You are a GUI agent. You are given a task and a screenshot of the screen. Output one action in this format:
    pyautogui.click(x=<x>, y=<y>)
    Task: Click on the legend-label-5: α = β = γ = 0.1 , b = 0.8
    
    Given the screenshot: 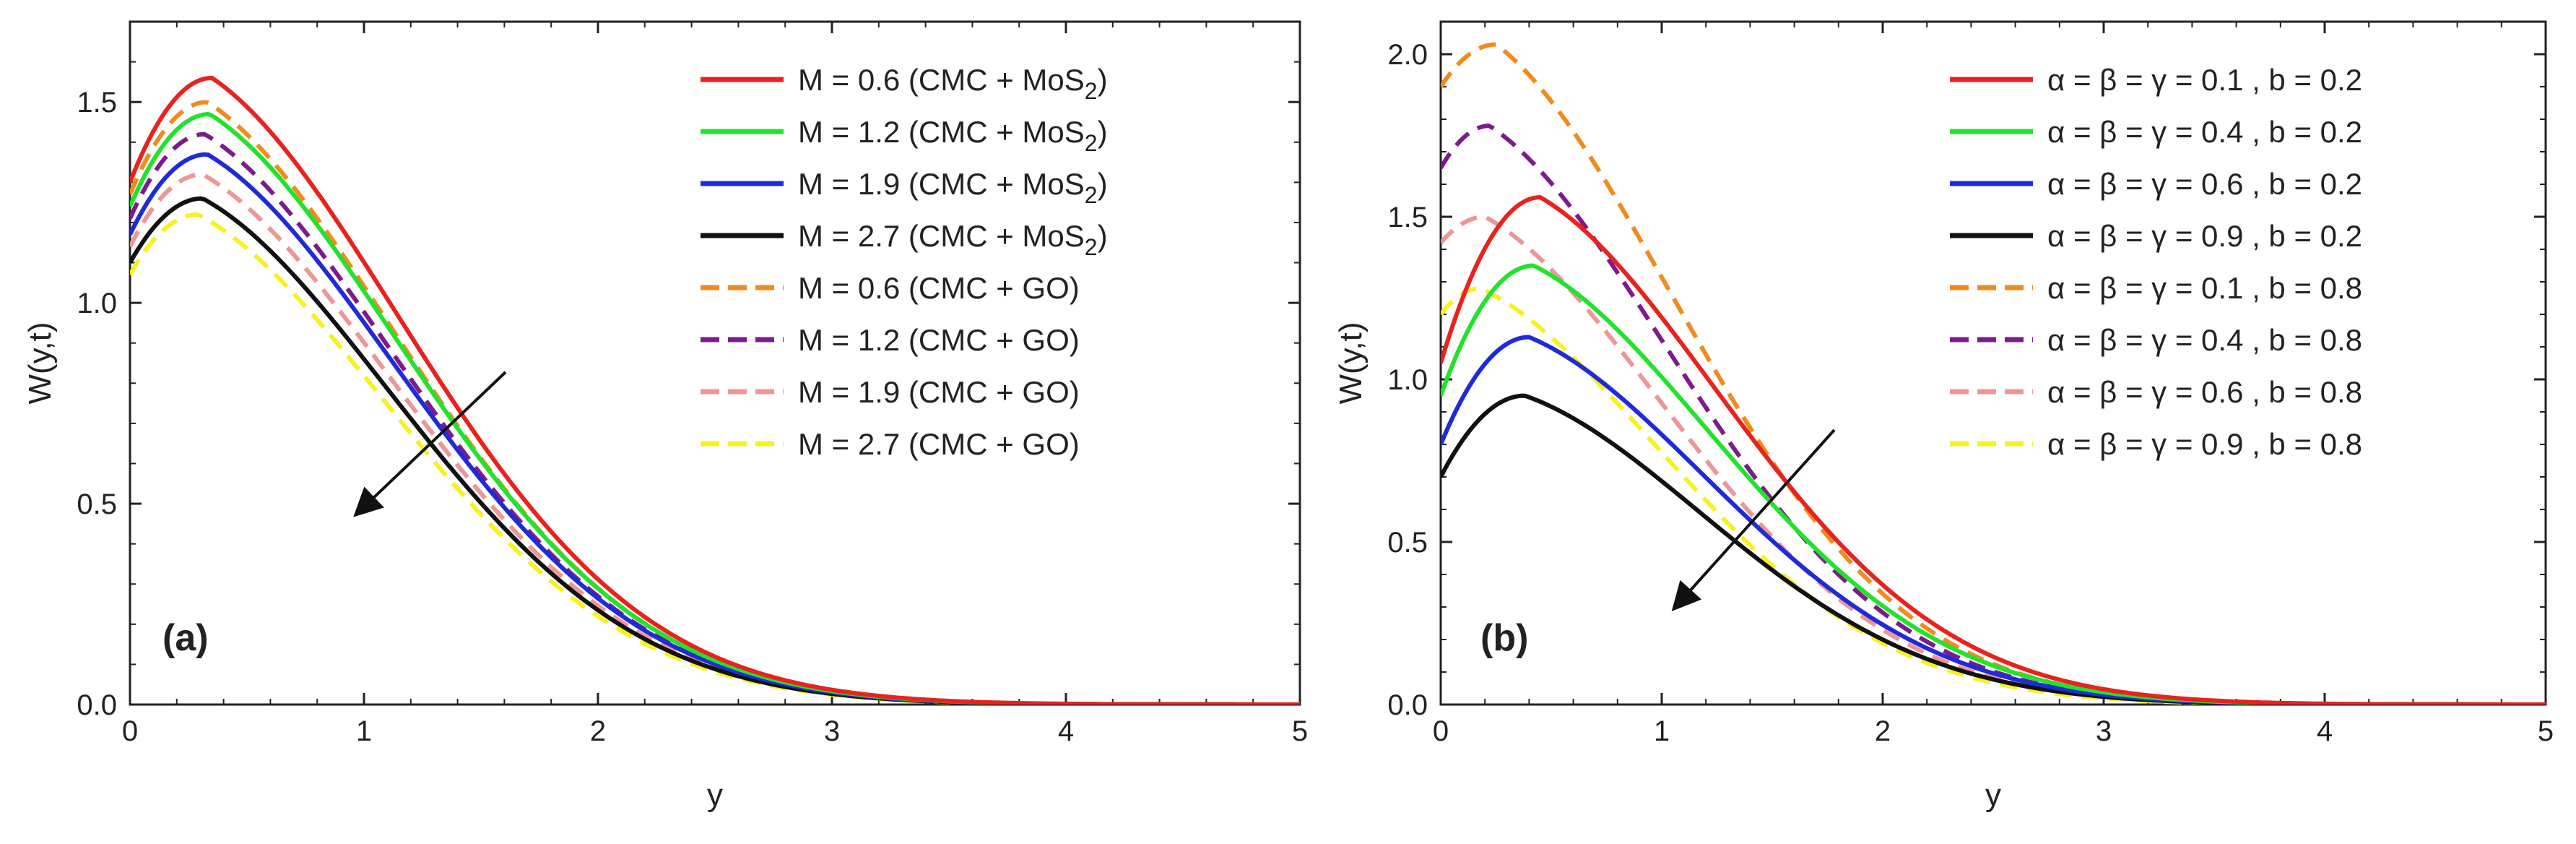 What is the action you would take?
    pyautogui.click(x=2204, y=288)
    